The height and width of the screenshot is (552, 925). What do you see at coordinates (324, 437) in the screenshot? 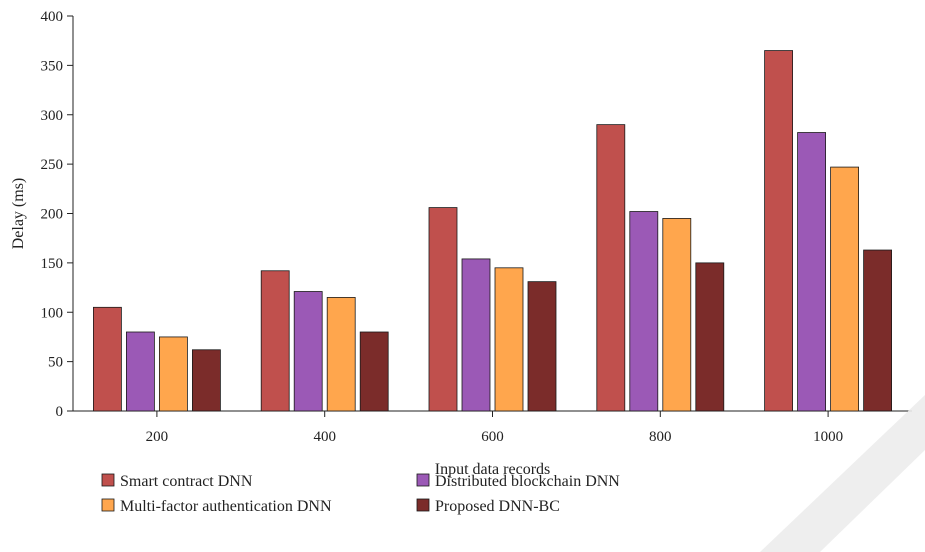
I see `x-tick-label: 400` at bounding box center [324, 437].